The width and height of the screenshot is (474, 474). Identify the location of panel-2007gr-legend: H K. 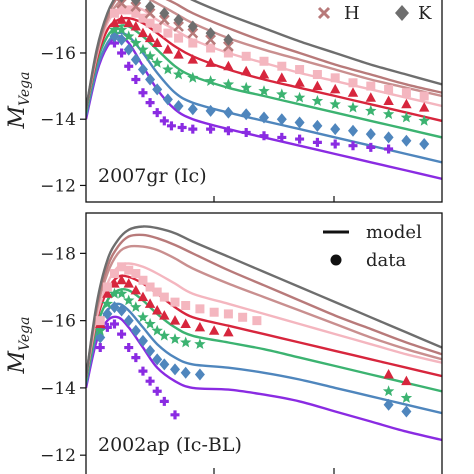
(374, 13).